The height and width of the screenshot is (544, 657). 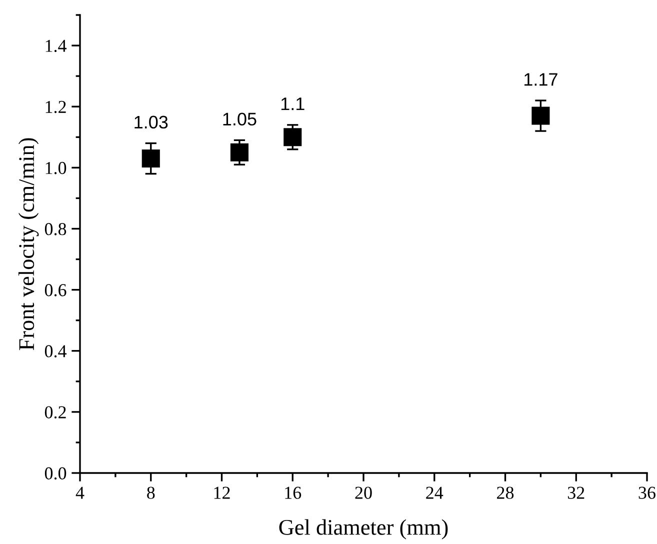 What do you see at coordinates (505, 492) in the screenshot?
I see `x-tick-label: 28` at bounding box center [505, 492].